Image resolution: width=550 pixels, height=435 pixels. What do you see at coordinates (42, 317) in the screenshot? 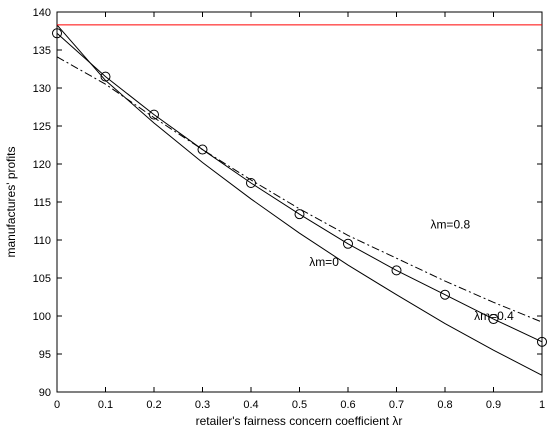
I see `y-tick-label: 100` at bounding box center [42, 317].